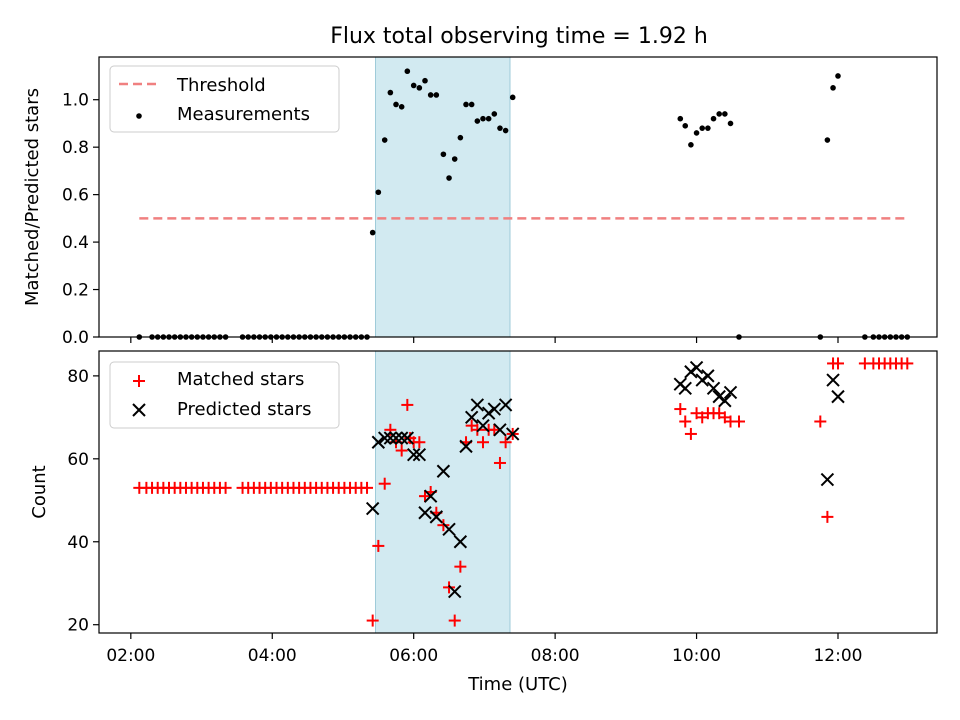  What do you see at coordinates (443, 197) in the screenshot?
I see `top-observing-window-span` at bounding box center [443, 197].